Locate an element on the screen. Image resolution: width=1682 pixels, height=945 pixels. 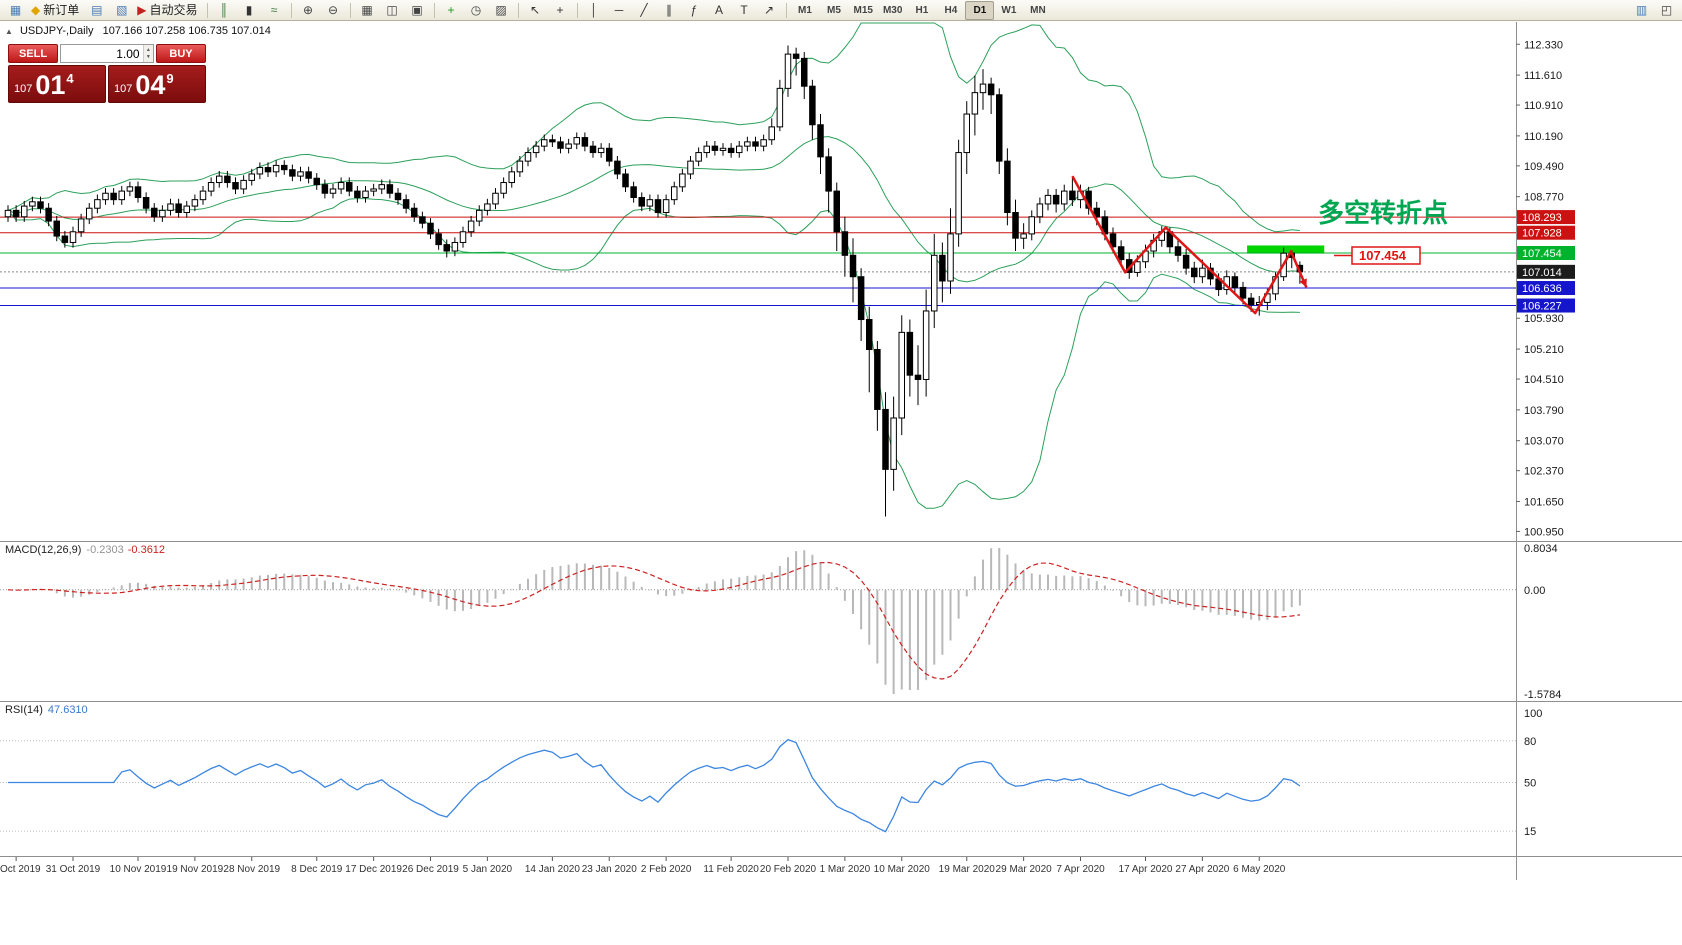
autotrading-button: ▶ 自动交易 is located at coordinates (168, 10).